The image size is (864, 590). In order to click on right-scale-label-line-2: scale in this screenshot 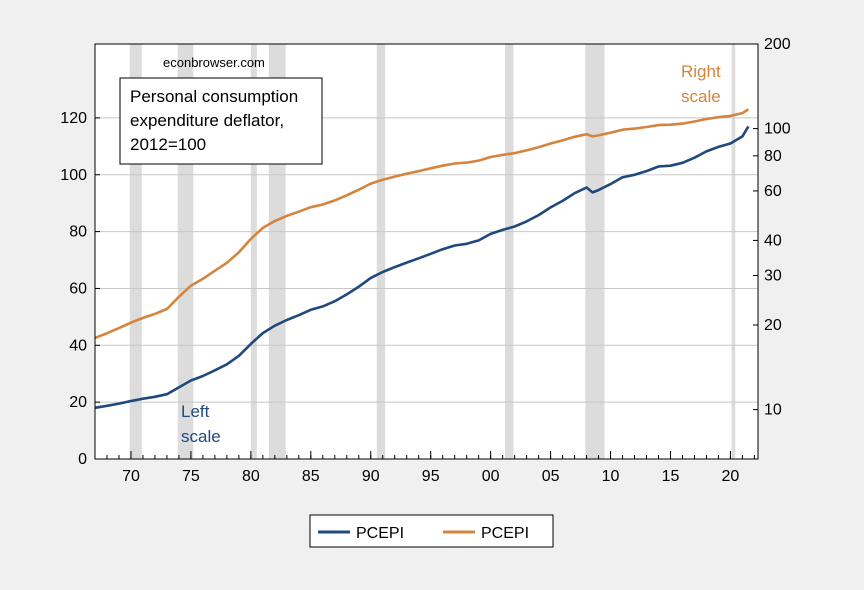, I will do `click(701, 96)`.